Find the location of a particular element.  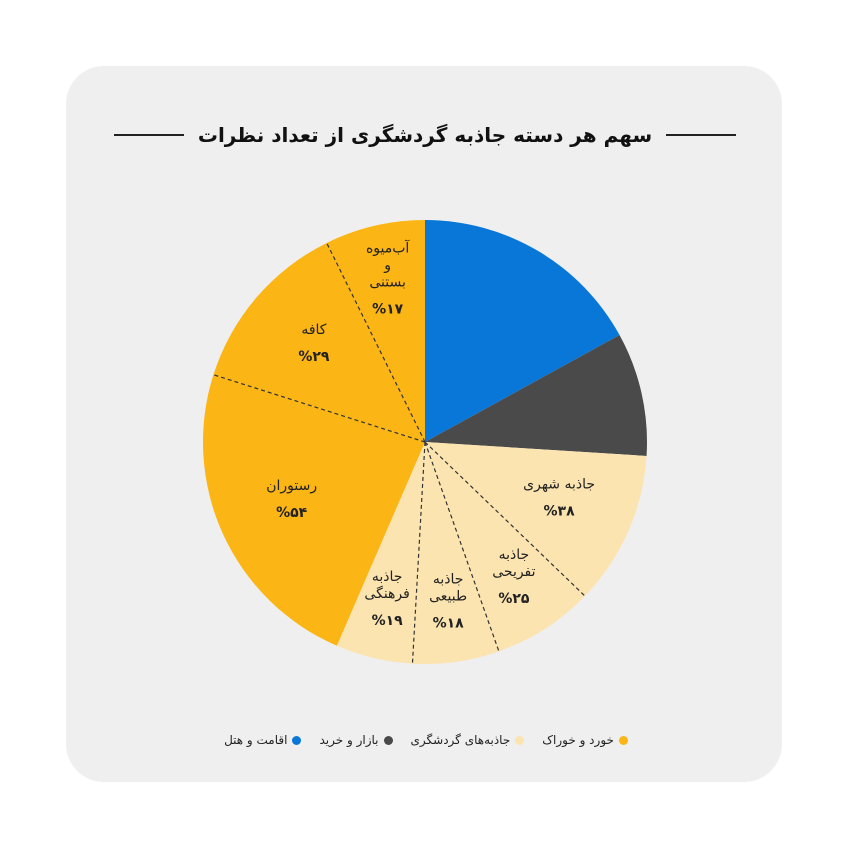

slice-percent-جاذبه-تفریحی: %۲۵ is located at coordinates (514, 599).